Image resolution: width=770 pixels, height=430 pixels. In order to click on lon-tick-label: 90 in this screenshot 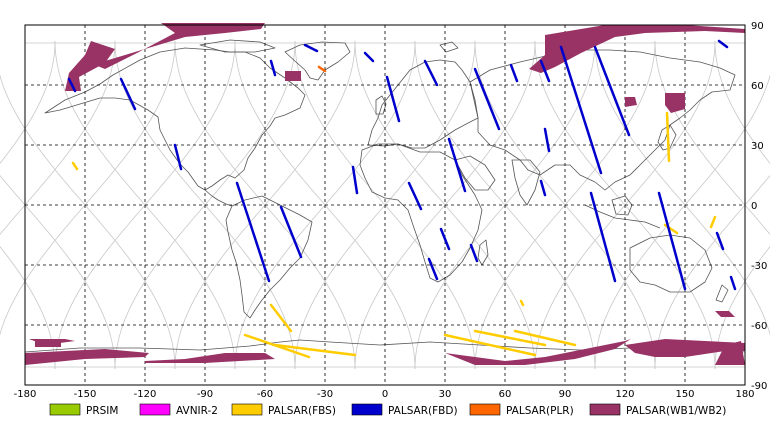, I will do `click(565, 394)`.